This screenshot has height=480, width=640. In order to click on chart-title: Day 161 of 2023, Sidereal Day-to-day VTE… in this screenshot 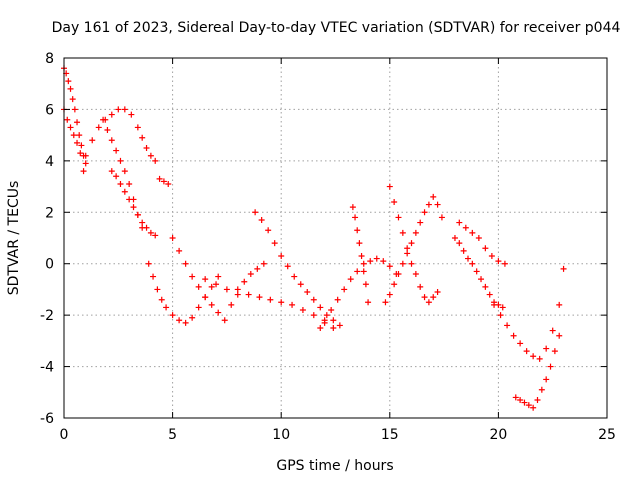, I will do `click(336, 28)`.